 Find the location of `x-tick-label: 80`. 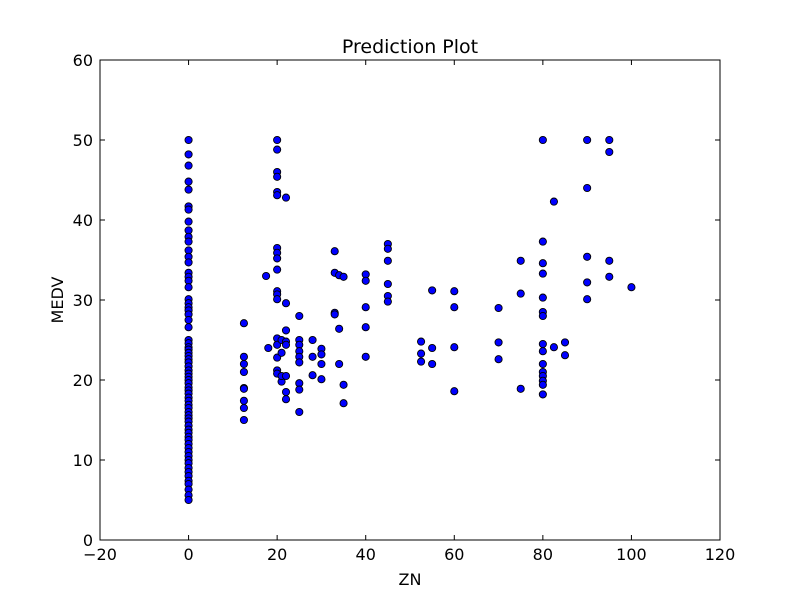

x-tick-label: 80 is located at coordinates (543, 554).